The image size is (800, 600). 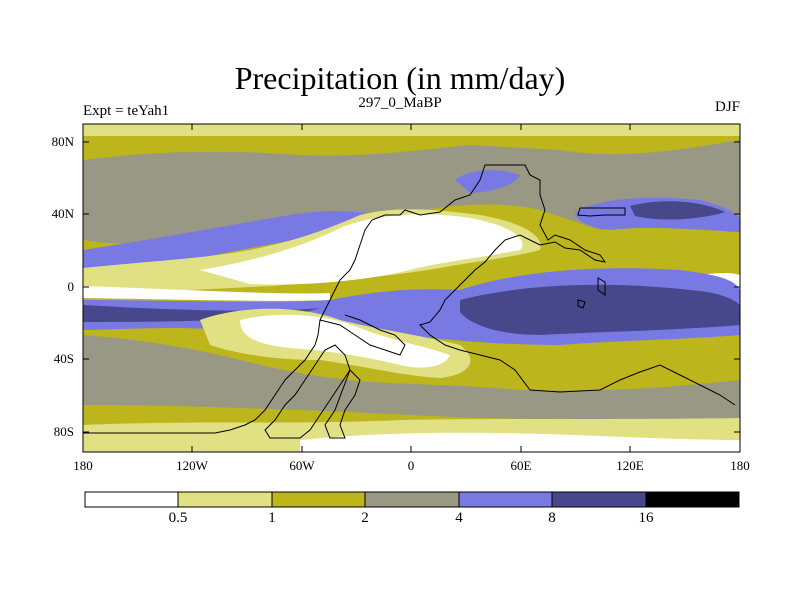 What do you see at coordinates (362, 335) in the screenshot?
I see `outline-south-america` at bounding box center [362, 335].